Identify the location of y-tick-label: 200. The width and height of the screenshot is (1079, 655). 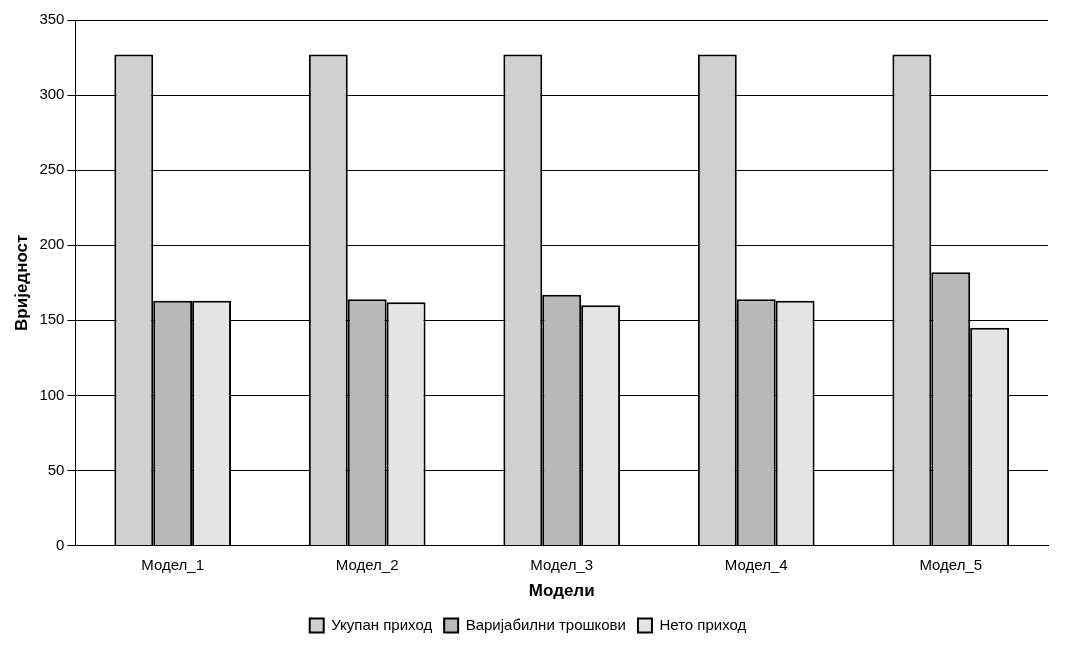
(52, 244).